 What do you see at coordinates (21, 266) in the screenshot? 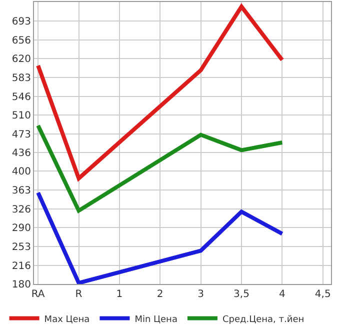
I see `y-tick-label: 216` at bounding box center [21, 266].